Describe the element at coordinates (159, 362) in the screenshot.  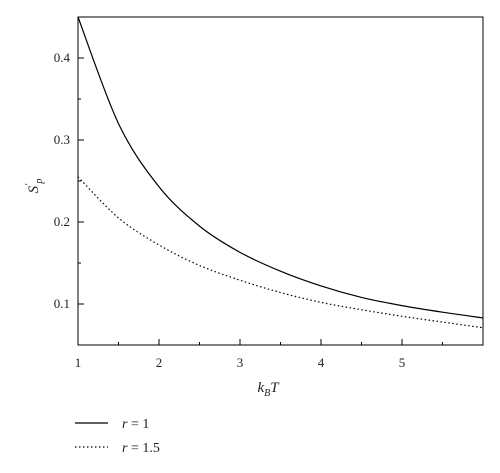
I see `x-tick-label: 2` at that location.